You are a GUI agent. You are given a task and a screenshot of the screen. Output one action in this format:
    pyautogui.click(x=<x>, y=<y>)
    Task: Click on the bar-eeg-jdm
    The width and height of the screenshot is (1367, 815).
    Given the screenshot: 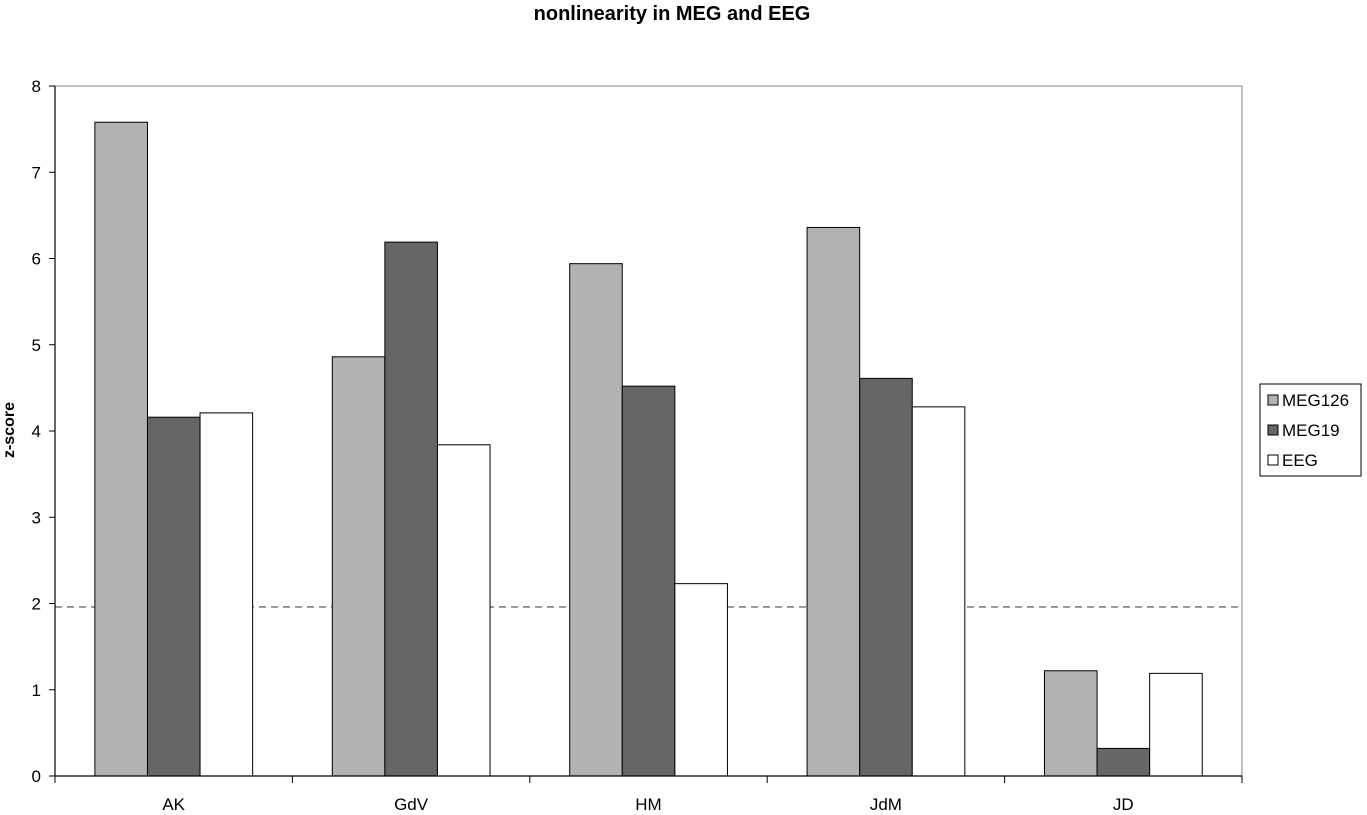 What is the action you would take?
    pyautogui.click(x=938, y=591)
    